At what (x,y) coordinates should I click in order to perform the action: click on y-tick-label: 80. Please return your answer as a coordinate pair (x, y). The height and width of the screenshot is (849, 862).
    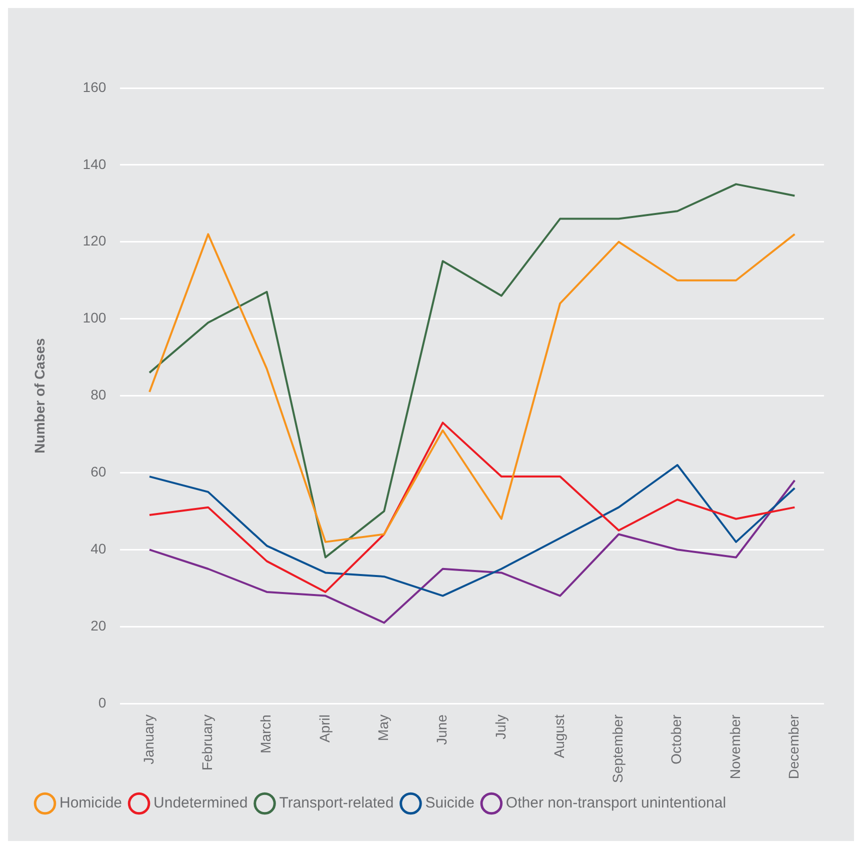
    Looking at the image, I should click on (98, 394).